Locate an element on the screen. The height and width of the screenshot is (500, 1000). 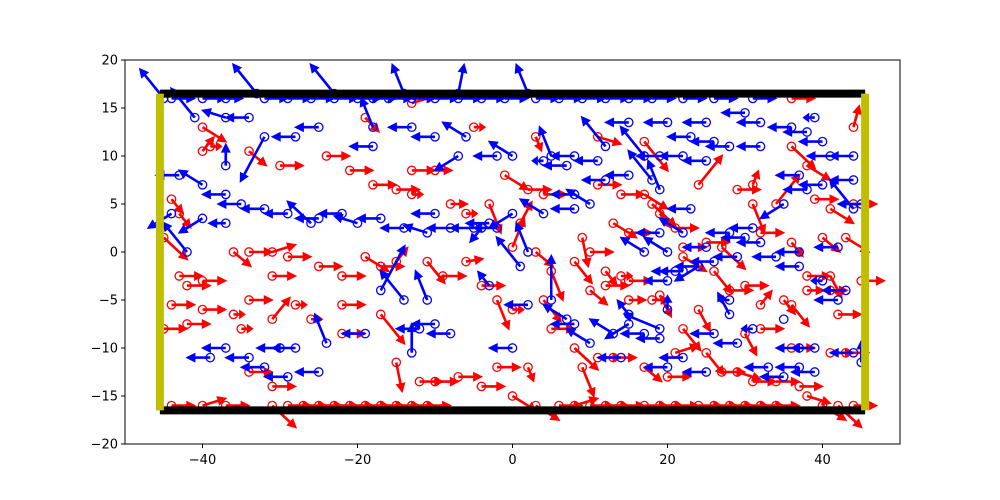
x-axis: −40 −20 0 20 40 is located at coordinates (510, 456).